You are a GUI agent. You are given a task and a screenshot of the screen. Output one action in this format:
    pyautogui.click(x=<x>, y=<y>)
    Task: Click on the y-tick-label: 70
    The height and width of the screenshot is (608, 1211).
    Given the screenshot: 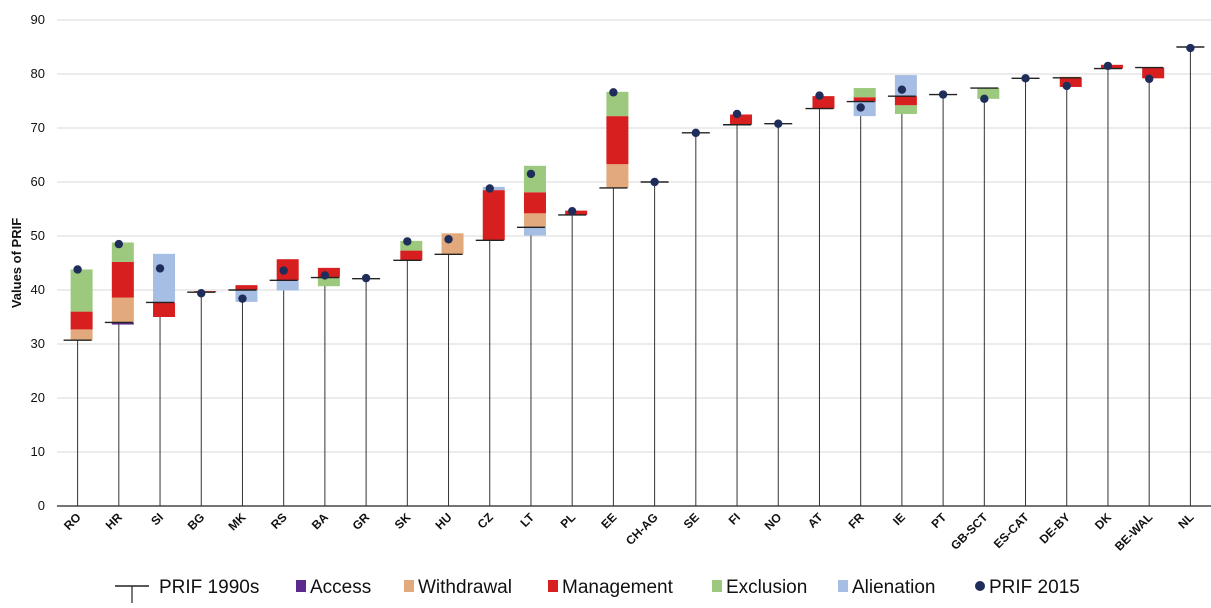 What is the action you would take?
    pyautogui.click(x=38, y=127)
    